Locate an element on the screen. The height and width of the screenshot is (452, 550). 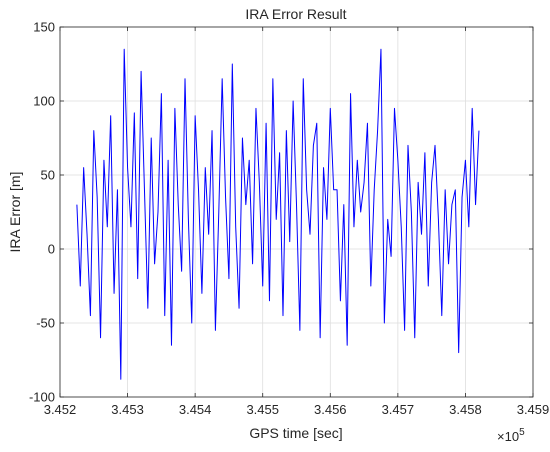
x-tick-label: 3.457 is located at coordinates (398, 409).